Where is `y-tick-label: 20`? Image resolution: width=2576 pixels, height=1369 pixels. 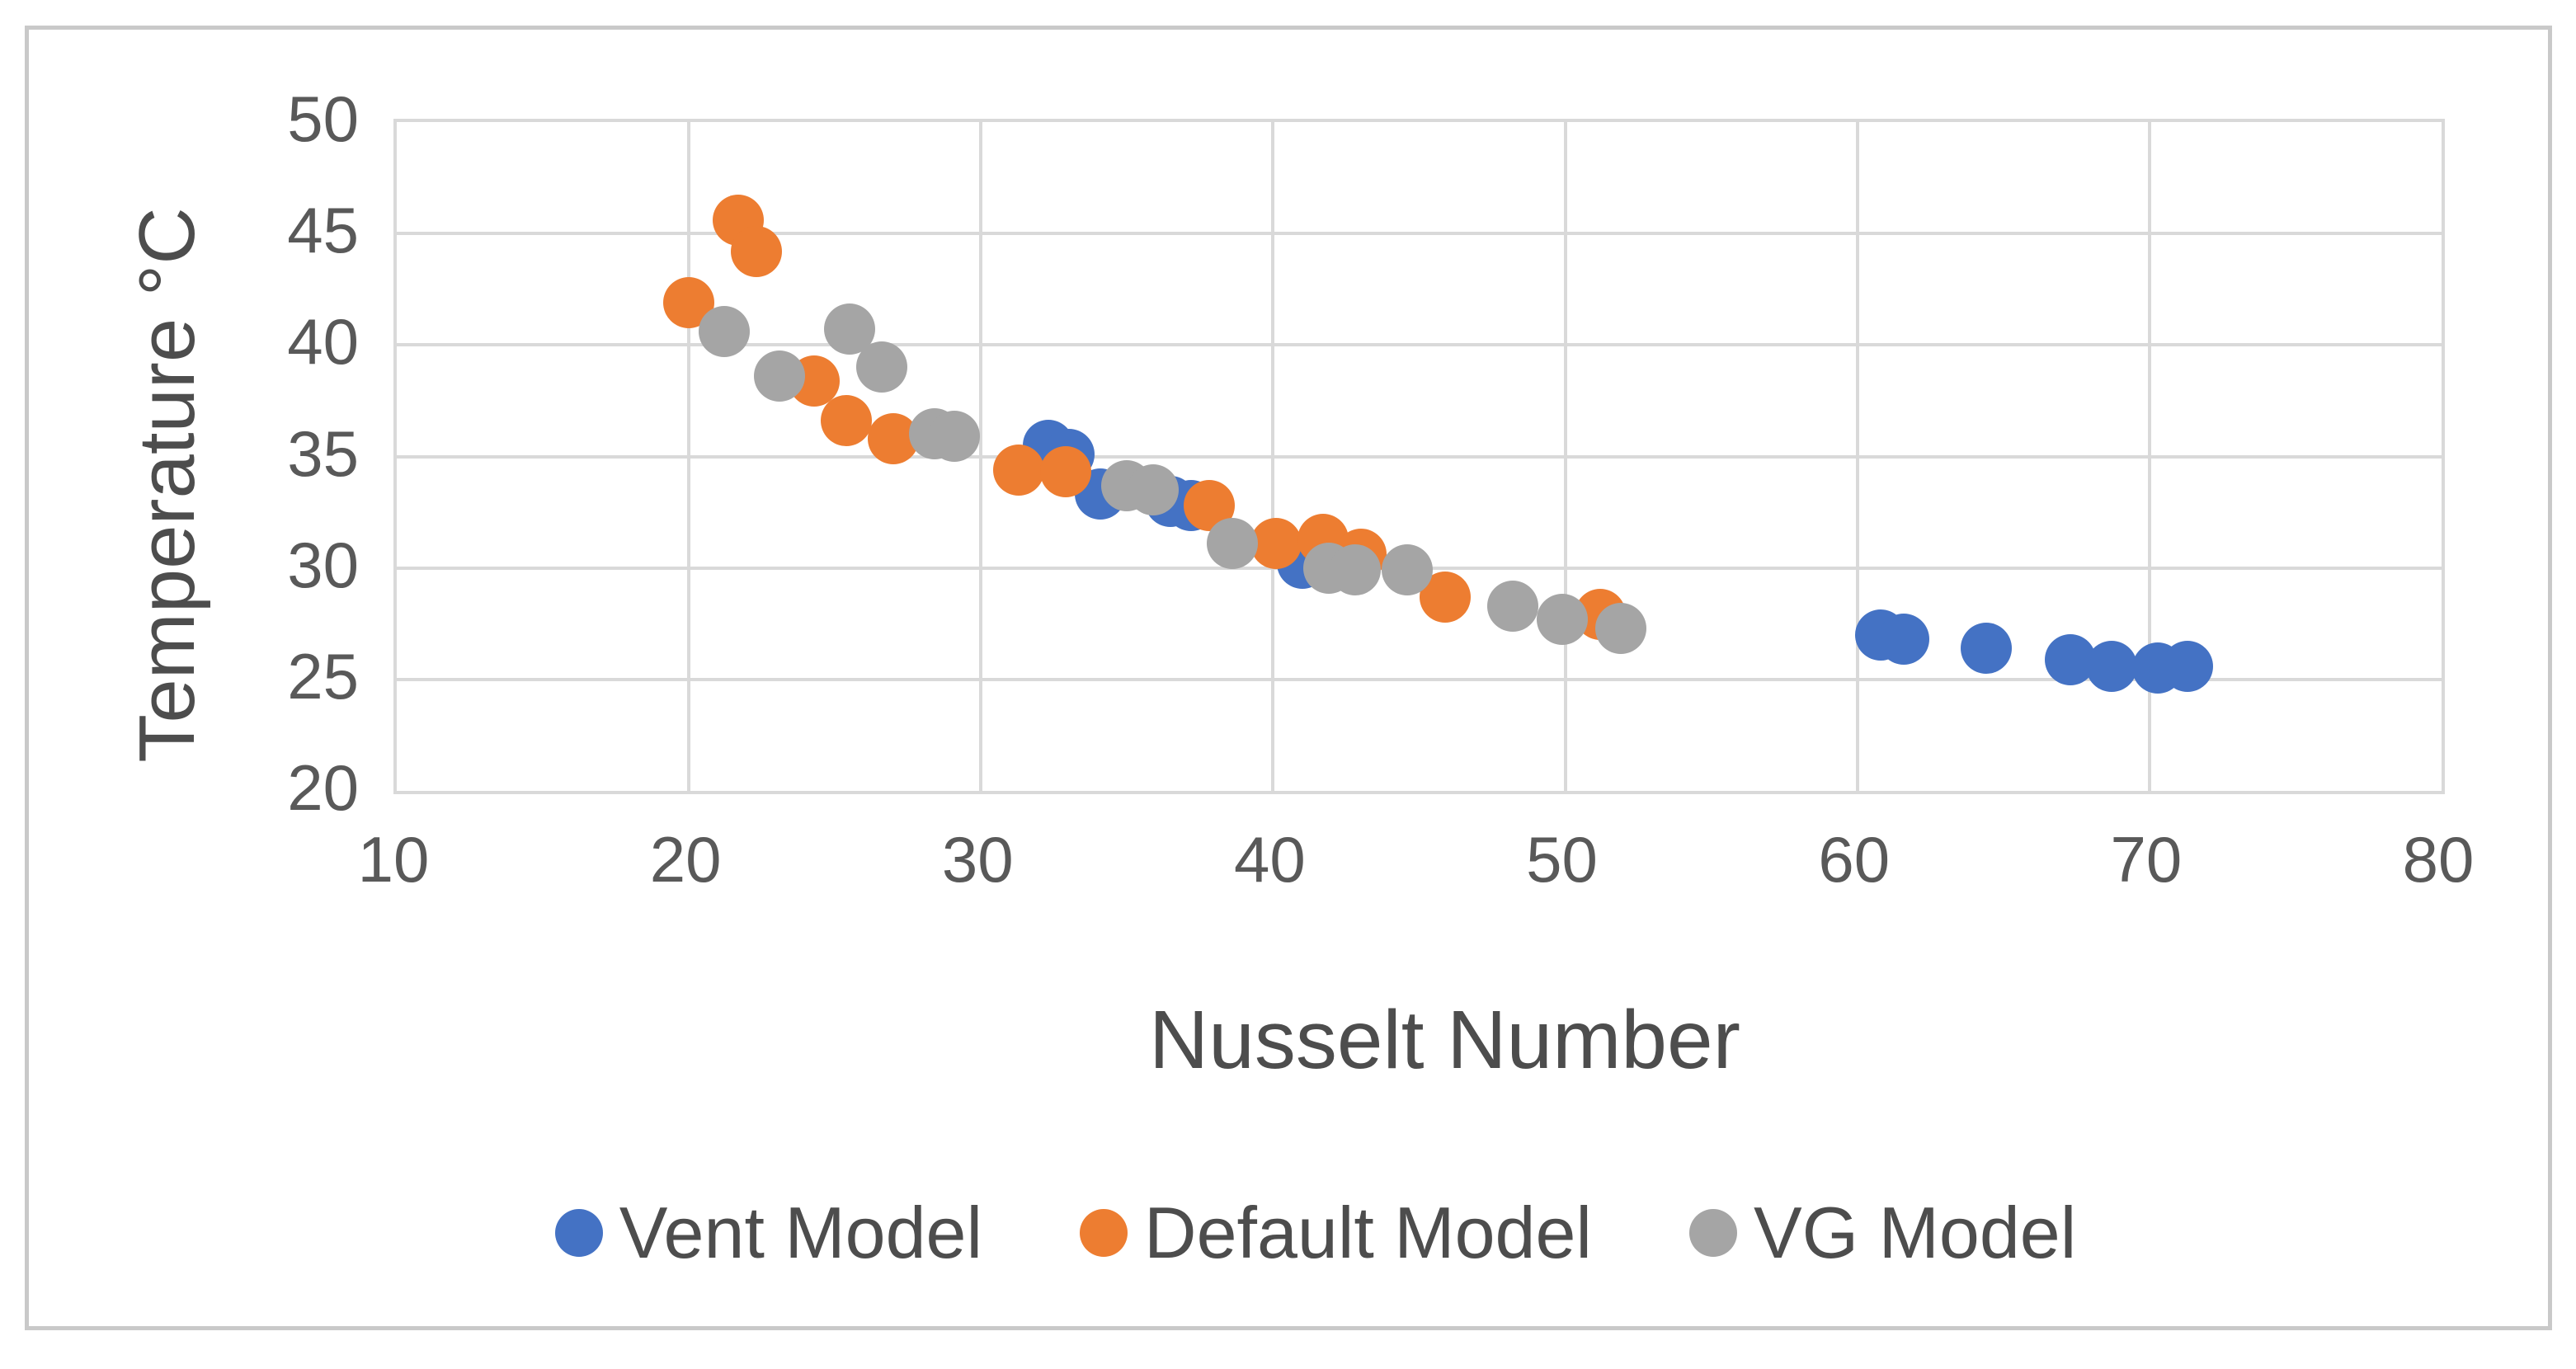 y-tick-label: 20 is located at coordinates (323, 787).